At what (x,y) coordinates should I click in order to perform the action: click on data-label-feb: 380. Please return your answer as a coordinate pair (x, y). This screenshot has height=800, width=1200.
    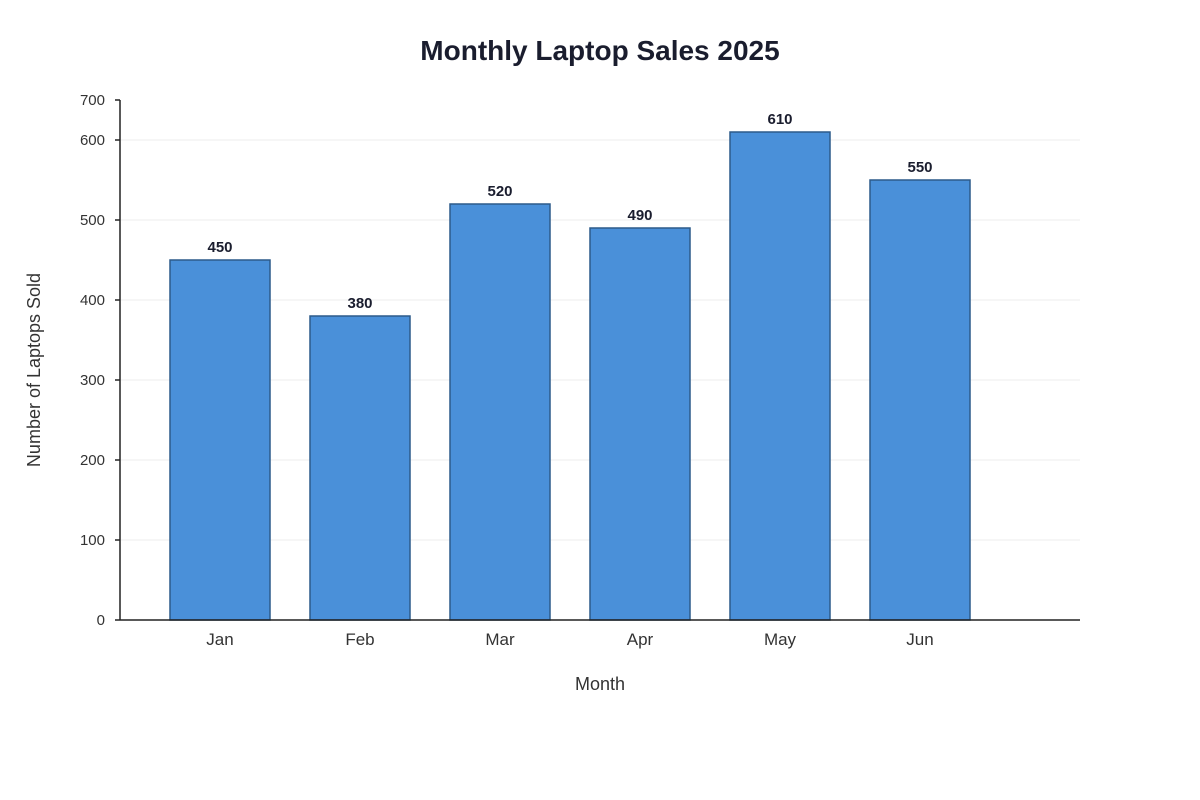
    Looking at the image, I should click on (359, 303).